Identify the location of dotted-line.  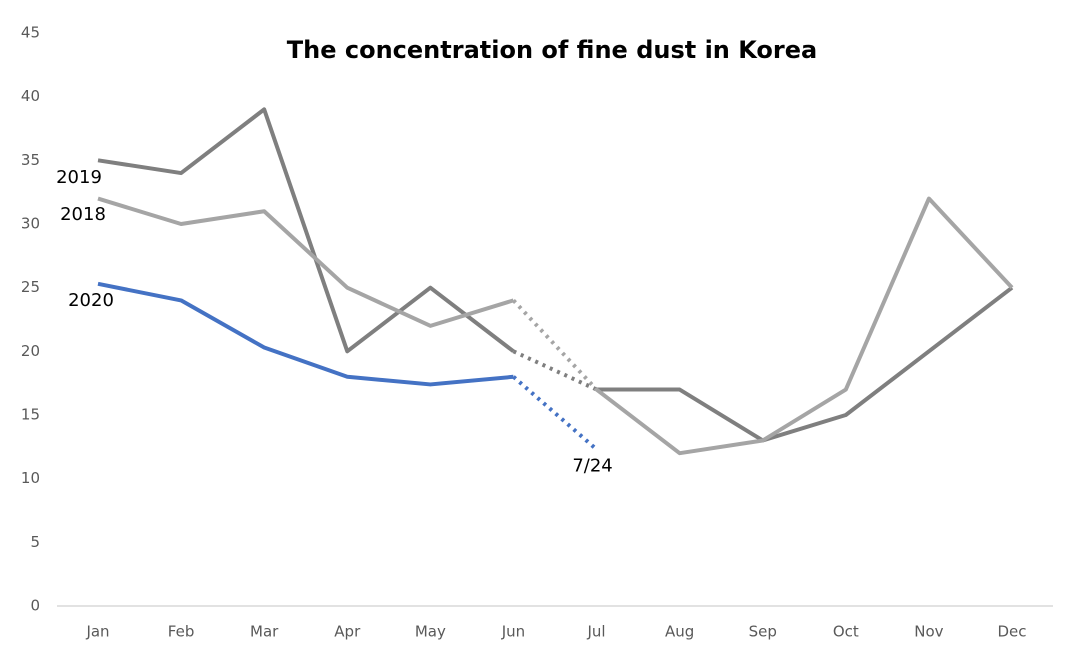
(555, 413).